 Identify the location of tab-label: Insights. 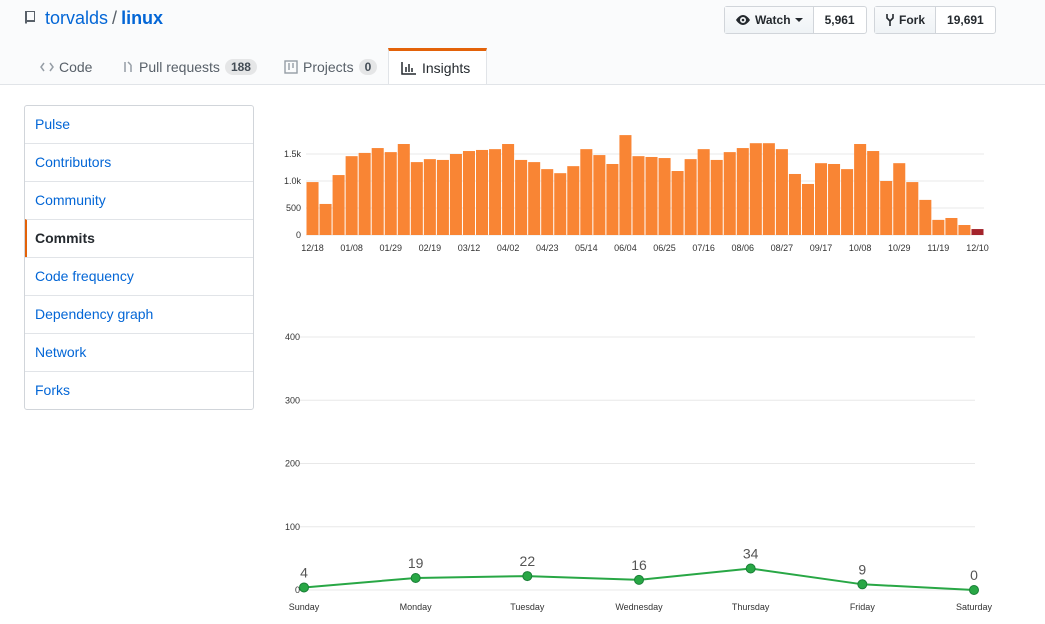
(446, 67).